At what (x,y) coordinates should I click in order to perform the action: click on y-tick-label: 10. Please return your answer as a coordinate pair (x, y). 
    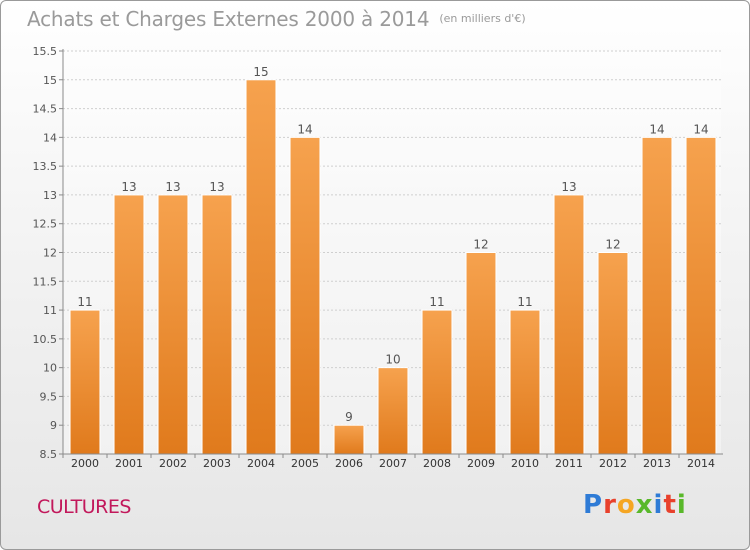
    Looking at the image, I should click on (50, 368).